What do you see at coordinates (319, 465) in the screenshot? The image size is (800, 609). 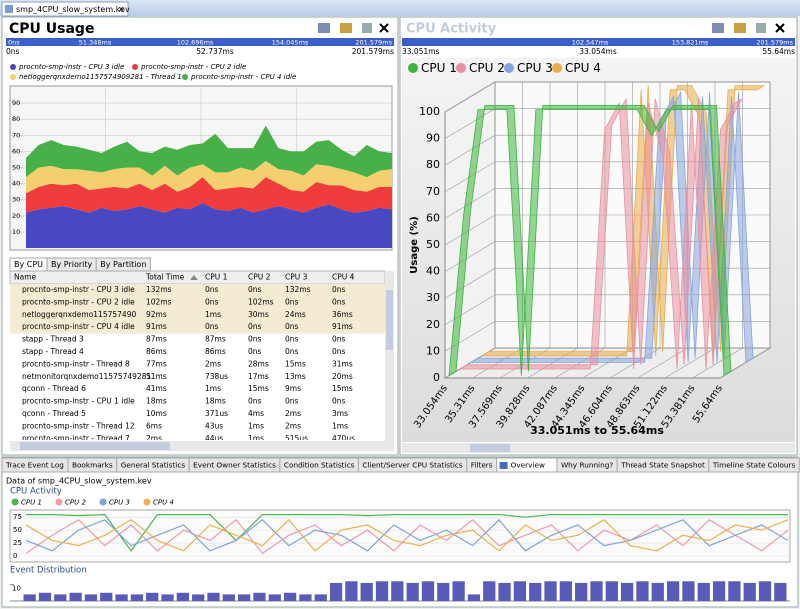 I see `view-tab: Condition Statistics` at bounding box center [319, 465].